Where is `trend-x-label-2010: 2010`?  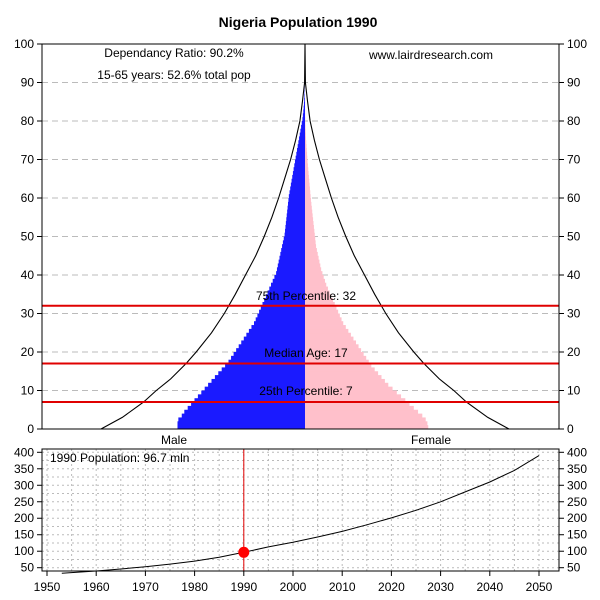 trend-x-label-2010: 2010 is located at coordinates (342, 587).